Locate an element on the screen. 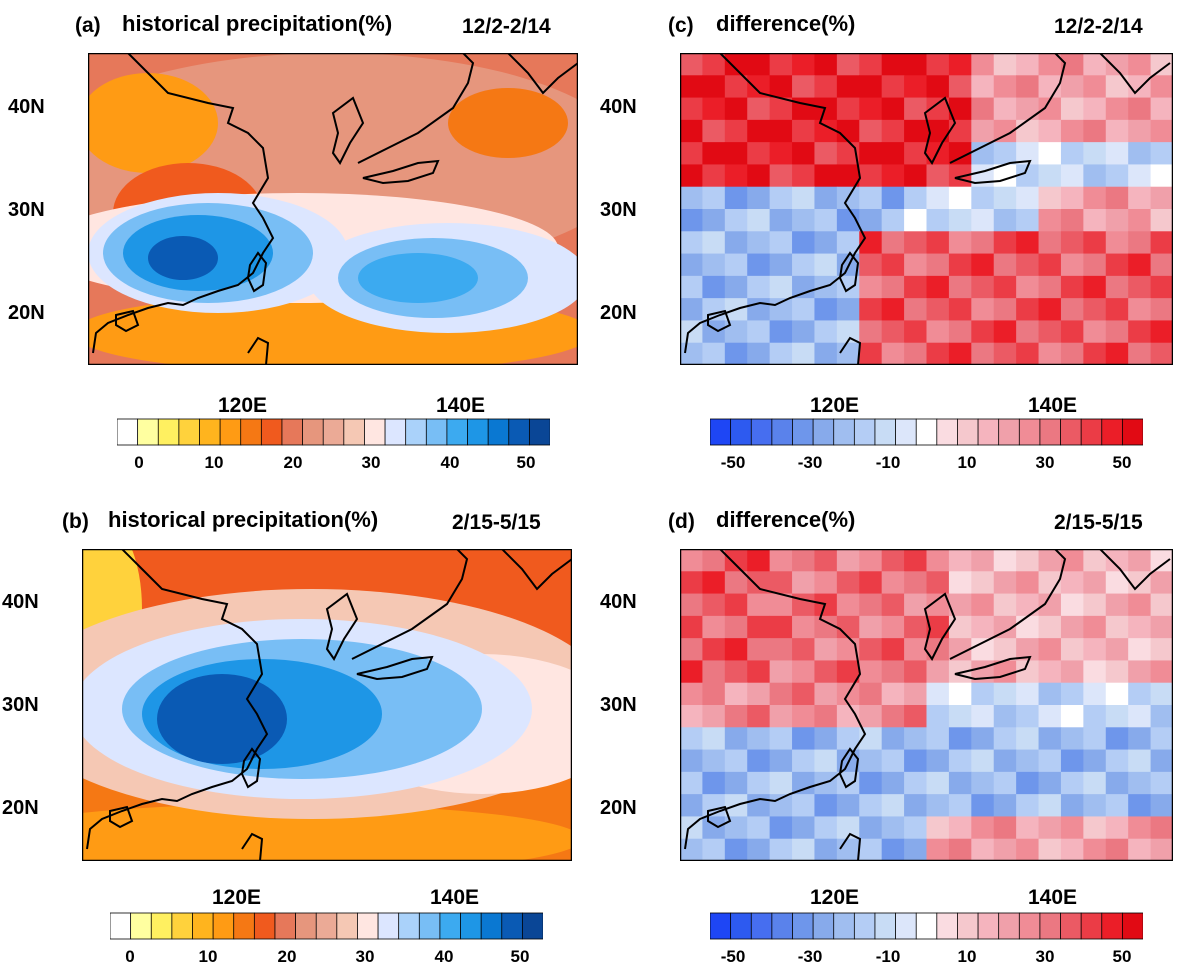 Image resolution: width=1197 pixels, height=968 pixels. lon-label: 140E is located at coordinates (461, 405).